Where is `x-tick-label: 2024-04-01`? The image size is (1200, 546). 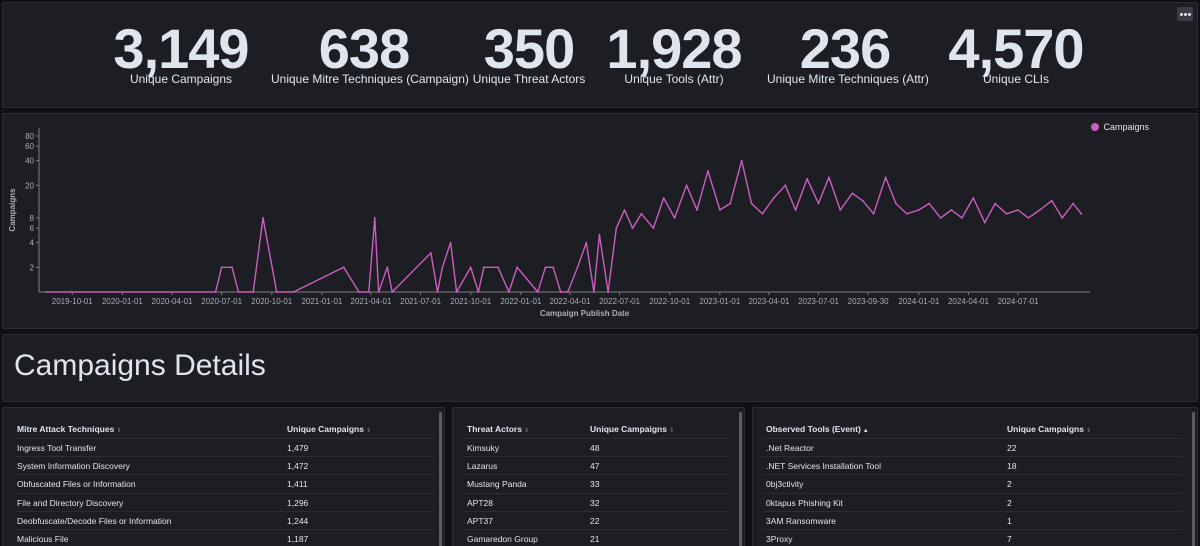 x-tick-label: 2024-04-01 is located at coordinates (968, 301).